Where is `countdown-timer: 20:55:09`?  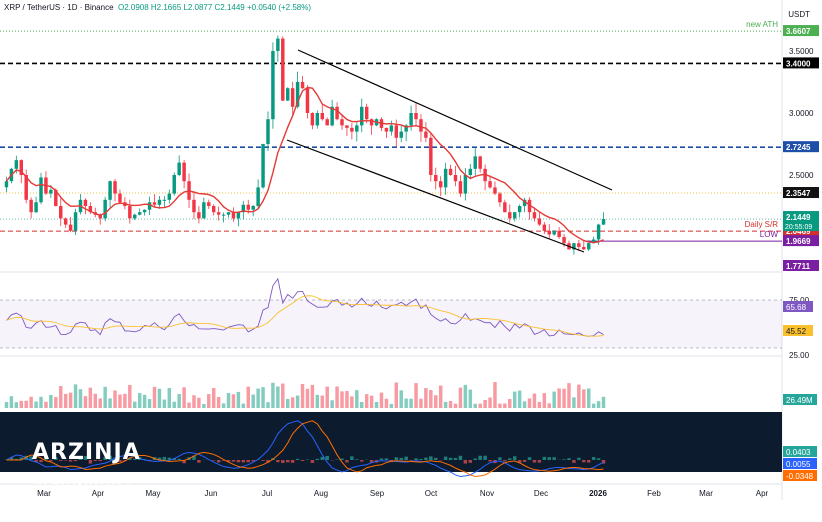
countdown-timer: 20:55:09 is located at coordinates (798, 227).